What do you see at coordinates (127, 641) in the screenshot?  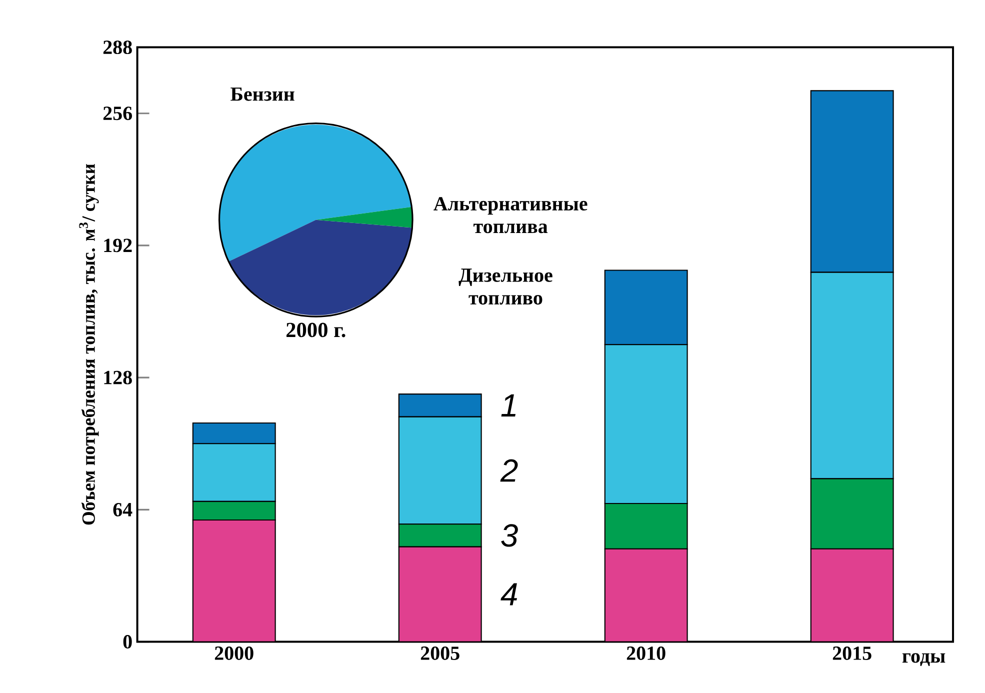 I see `y-tick-label: 0` at bounding box center [127, 641].